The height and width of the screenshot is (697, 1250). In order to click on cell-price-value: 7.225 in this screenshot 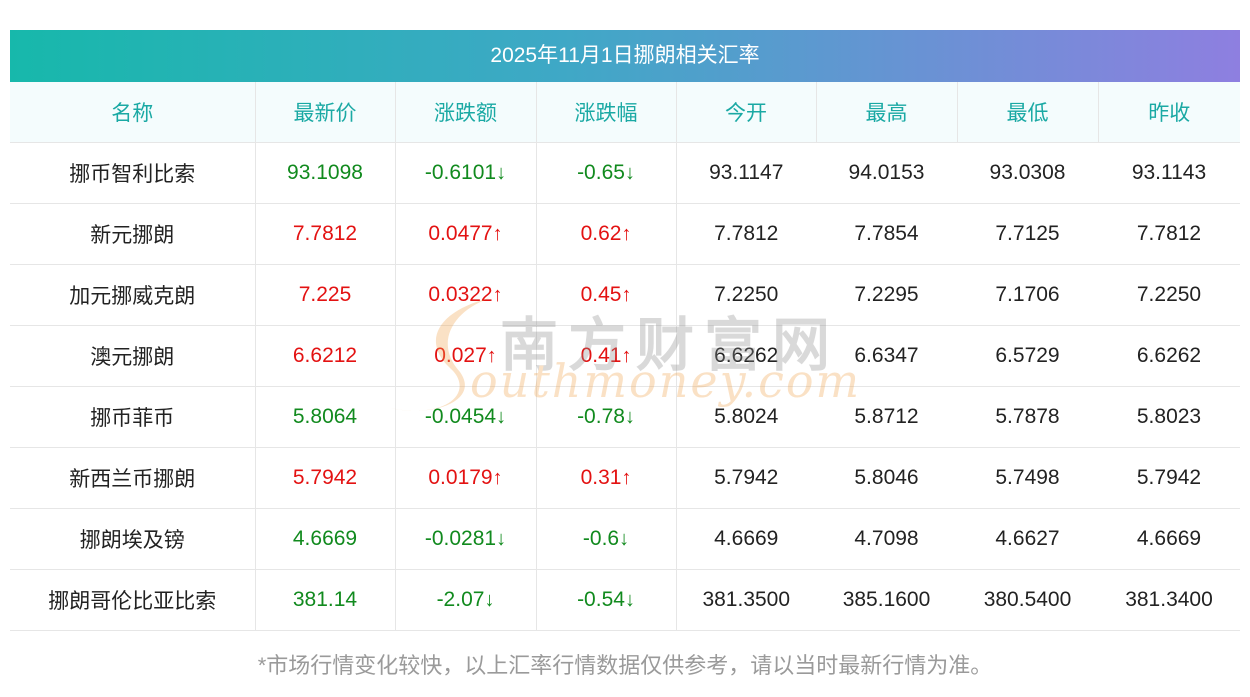, I will do `click(325, 294)`.